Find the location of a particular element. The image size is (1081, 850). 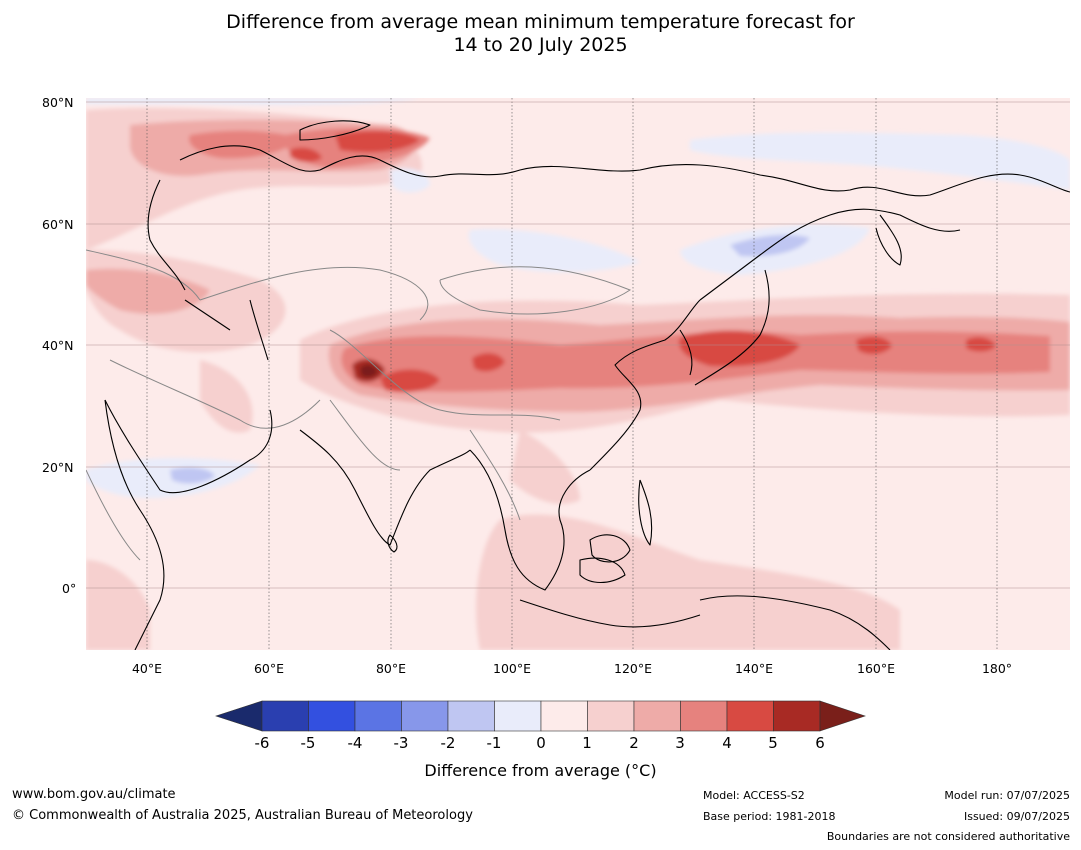

lon-label-160e: 160°E is located at coordinates (876, 668).